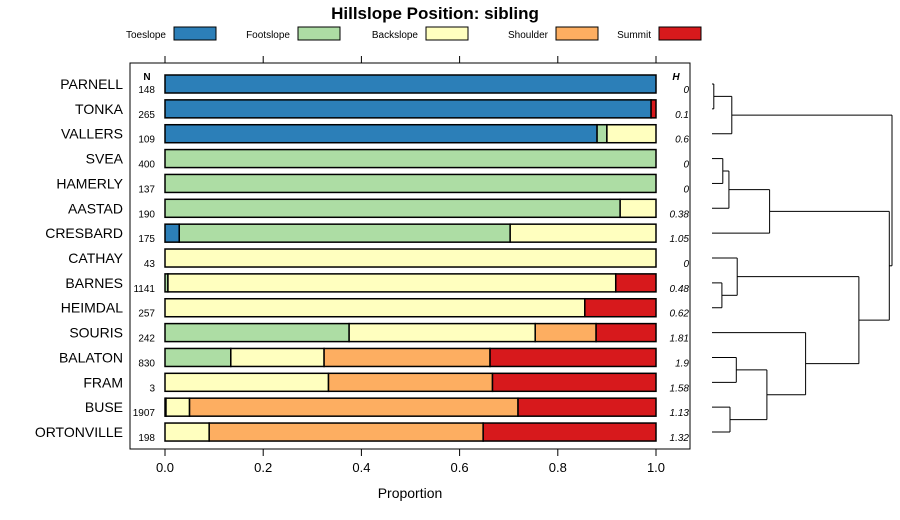 The width and height of the screenshot is (900, 520). I want to click on n-value: 175, so click(146, 239).